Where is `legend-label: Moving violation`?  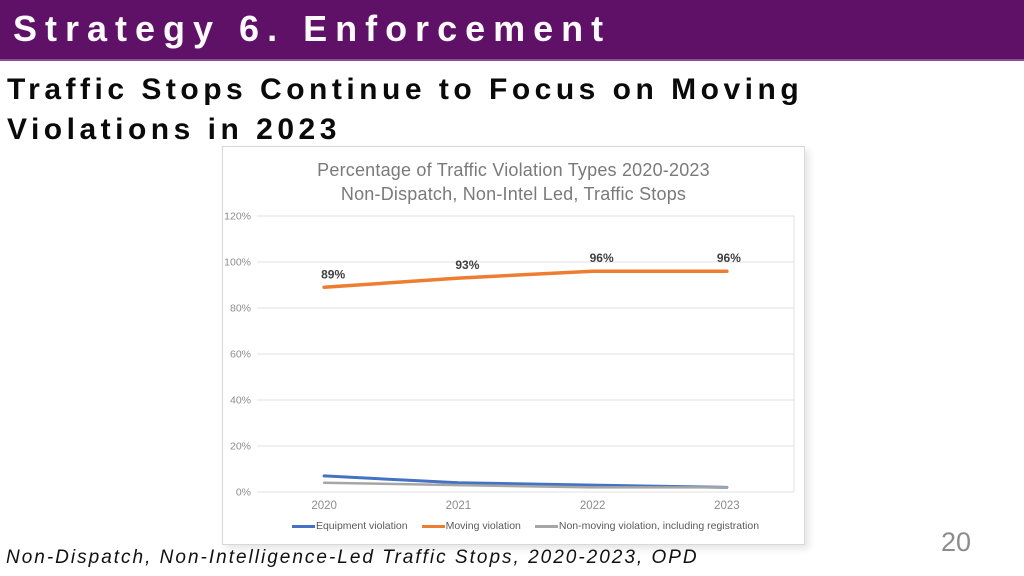
legend-label: Moving violation is located at coordinates (483, 526).